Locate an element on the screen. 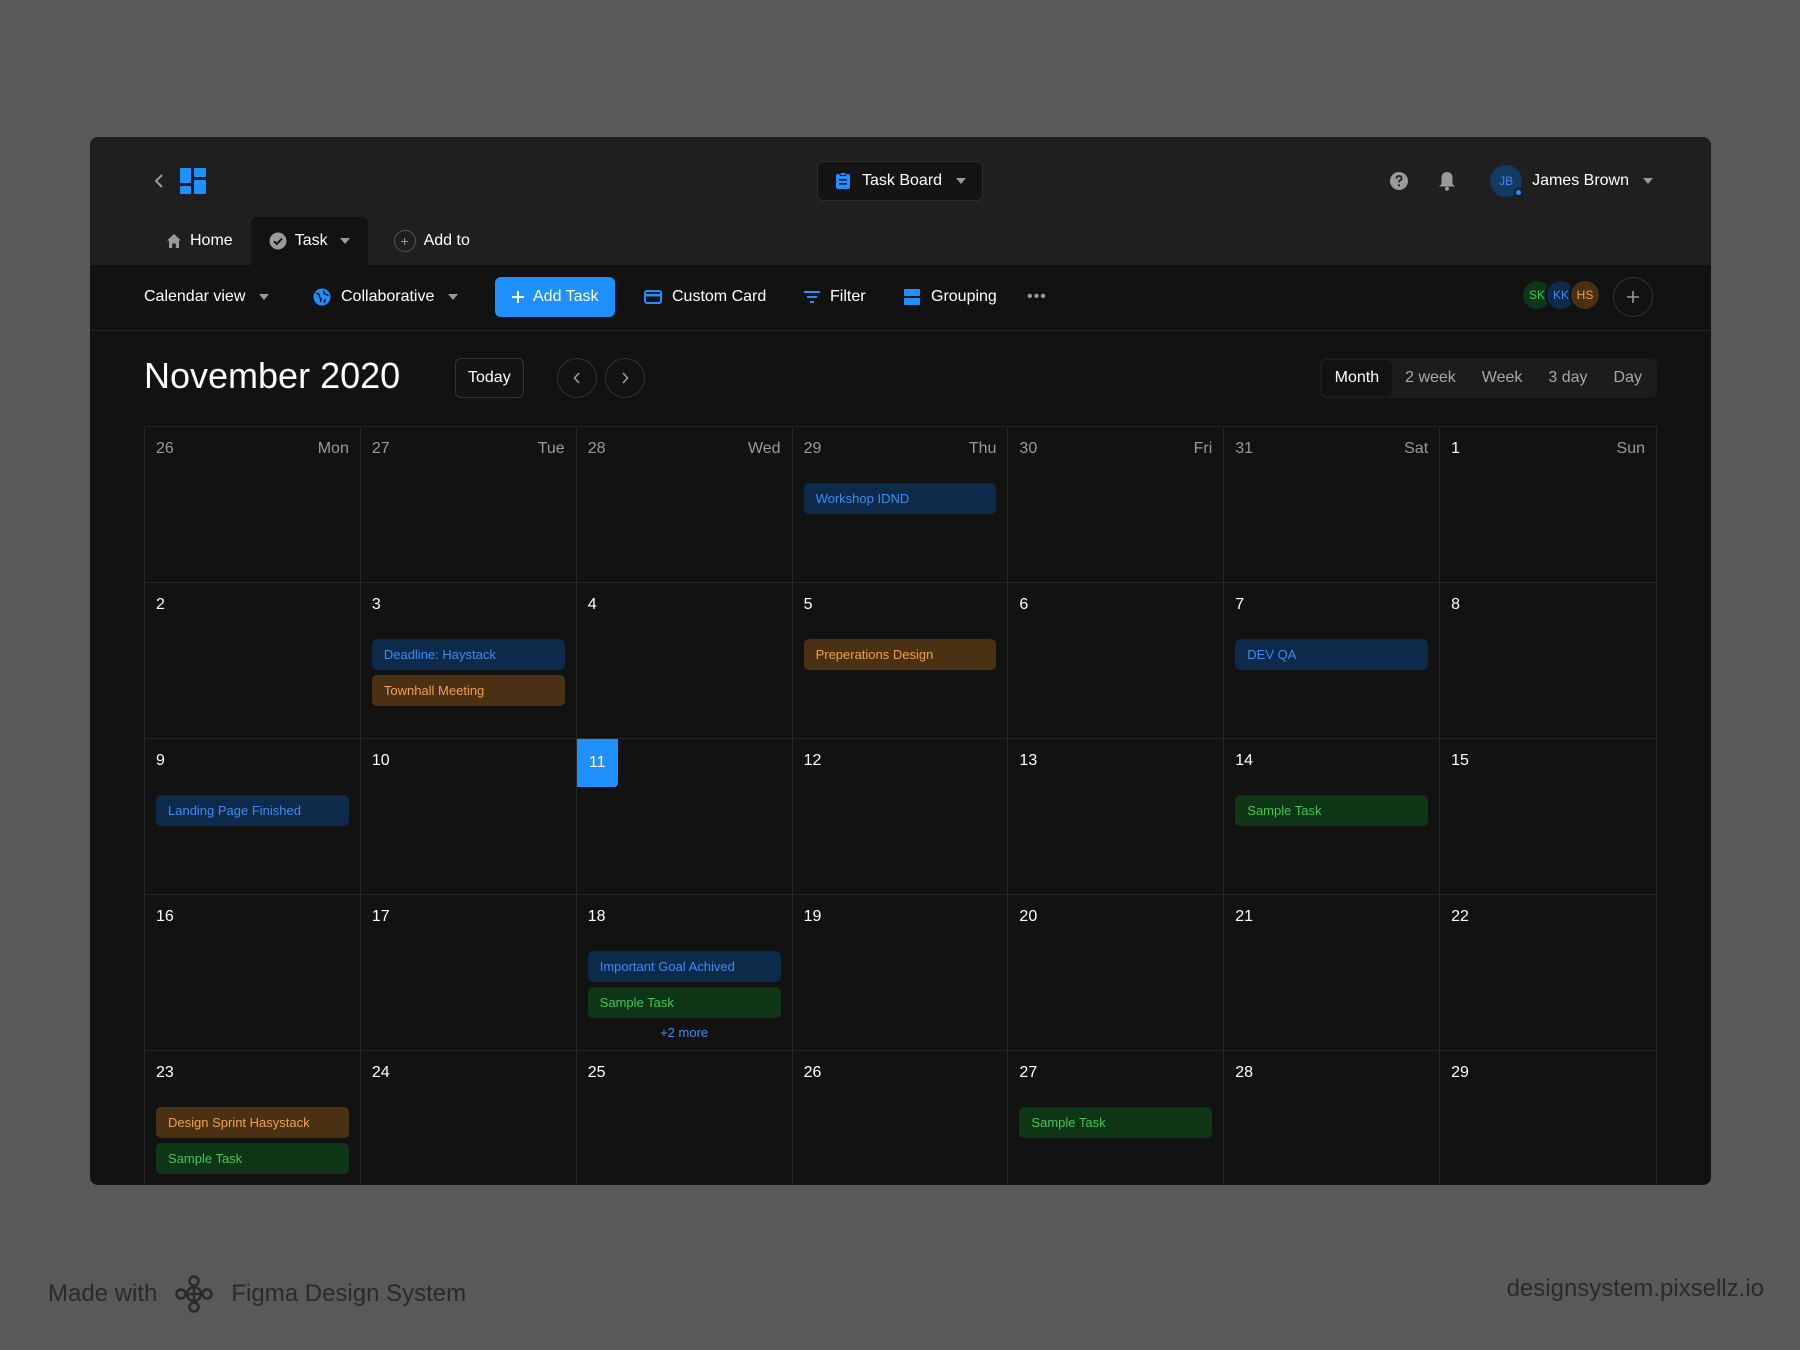 The width and height of the screenshot is (1800, 1350). day-cell: 15 is located at coordinates (1548, 817).